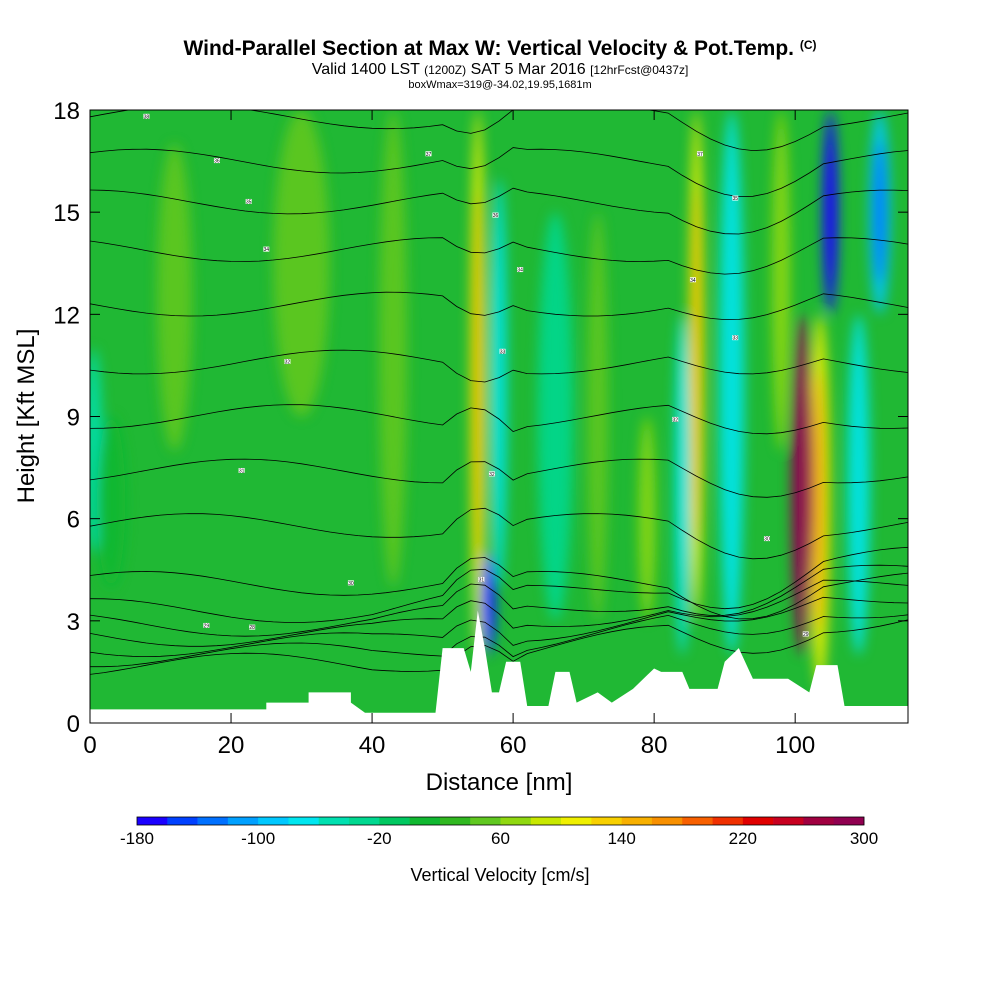  What do you see at coordinates (258, 838) in the screenshot?
I see `colorbar-tick-label: -100` at bounding box center [258, 838].